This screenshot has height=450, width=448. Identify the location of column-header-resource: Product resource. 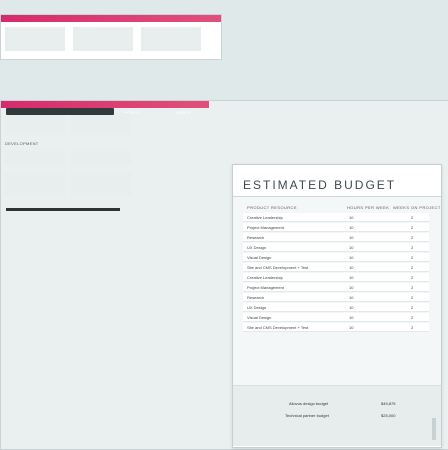
(272, 207).